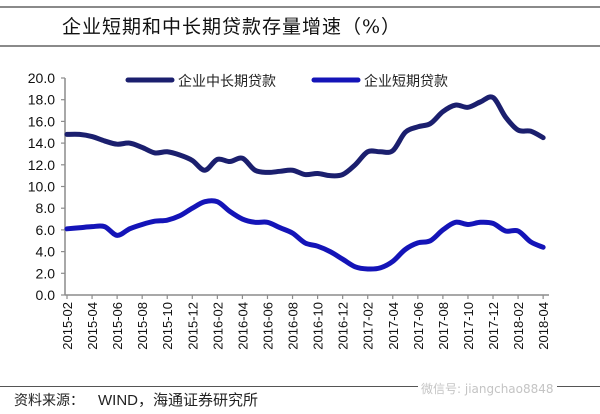 Image resolution: width=600 pixels, height=414 pixels. What do you see at coordinates (117, 326) in the screenshot?
I see `x-tick-label: 2015-06` at bounding box center [117, 326].